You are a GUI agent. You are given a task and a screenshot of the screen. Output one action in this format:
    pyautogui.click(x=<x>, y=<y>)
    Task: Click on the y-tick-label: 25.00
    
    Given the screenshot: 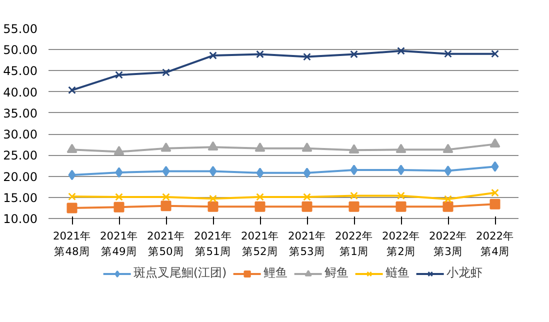 What is the action you would take?
    pyautogui.click(x=20, y=155)
    